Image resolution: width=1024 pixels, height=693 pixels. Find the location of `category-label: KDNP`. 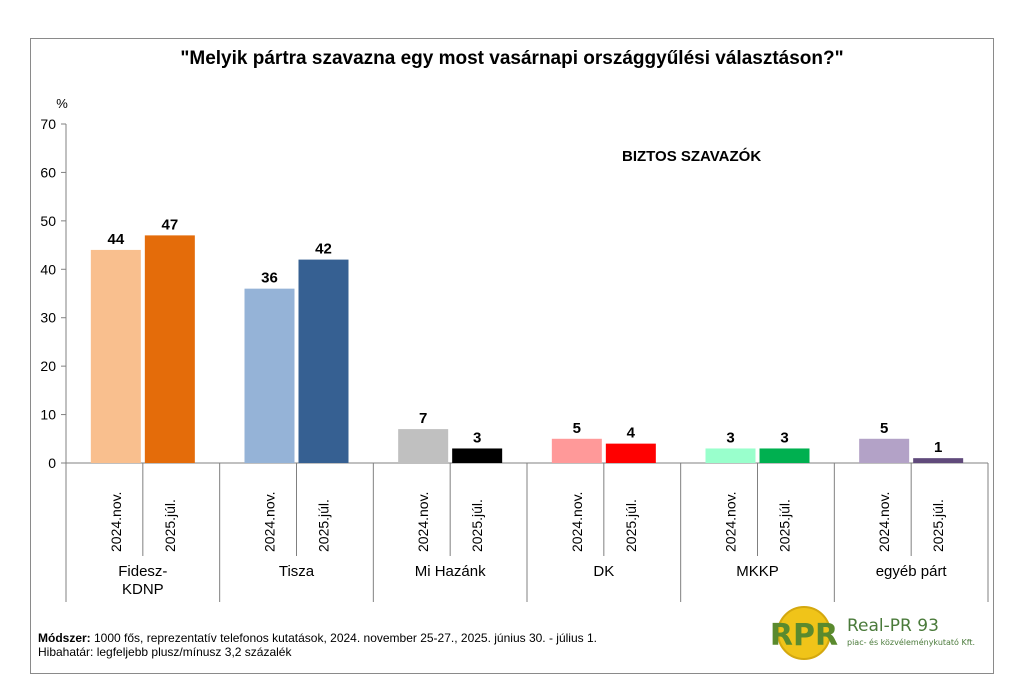

category-label: KDNP is located at coordinates (143, 589).